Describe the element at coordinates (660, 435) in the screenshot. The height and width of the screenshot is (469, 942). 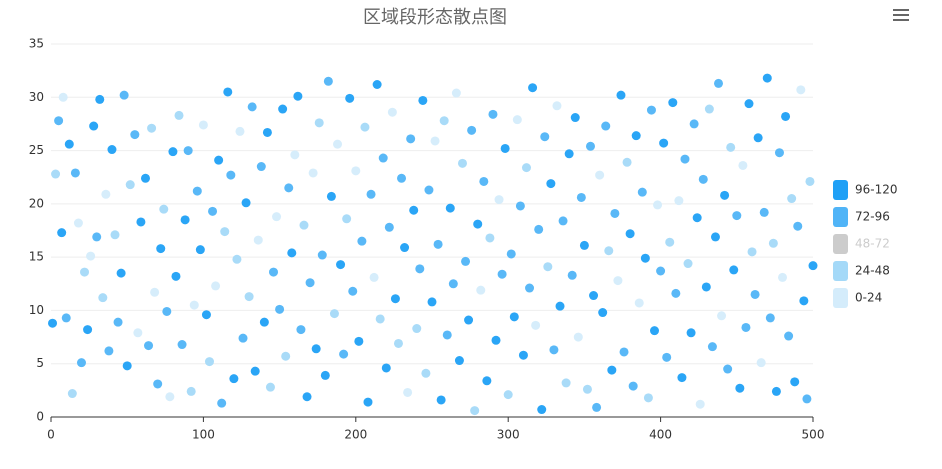
I see `x-tick-label: 400` at that location.